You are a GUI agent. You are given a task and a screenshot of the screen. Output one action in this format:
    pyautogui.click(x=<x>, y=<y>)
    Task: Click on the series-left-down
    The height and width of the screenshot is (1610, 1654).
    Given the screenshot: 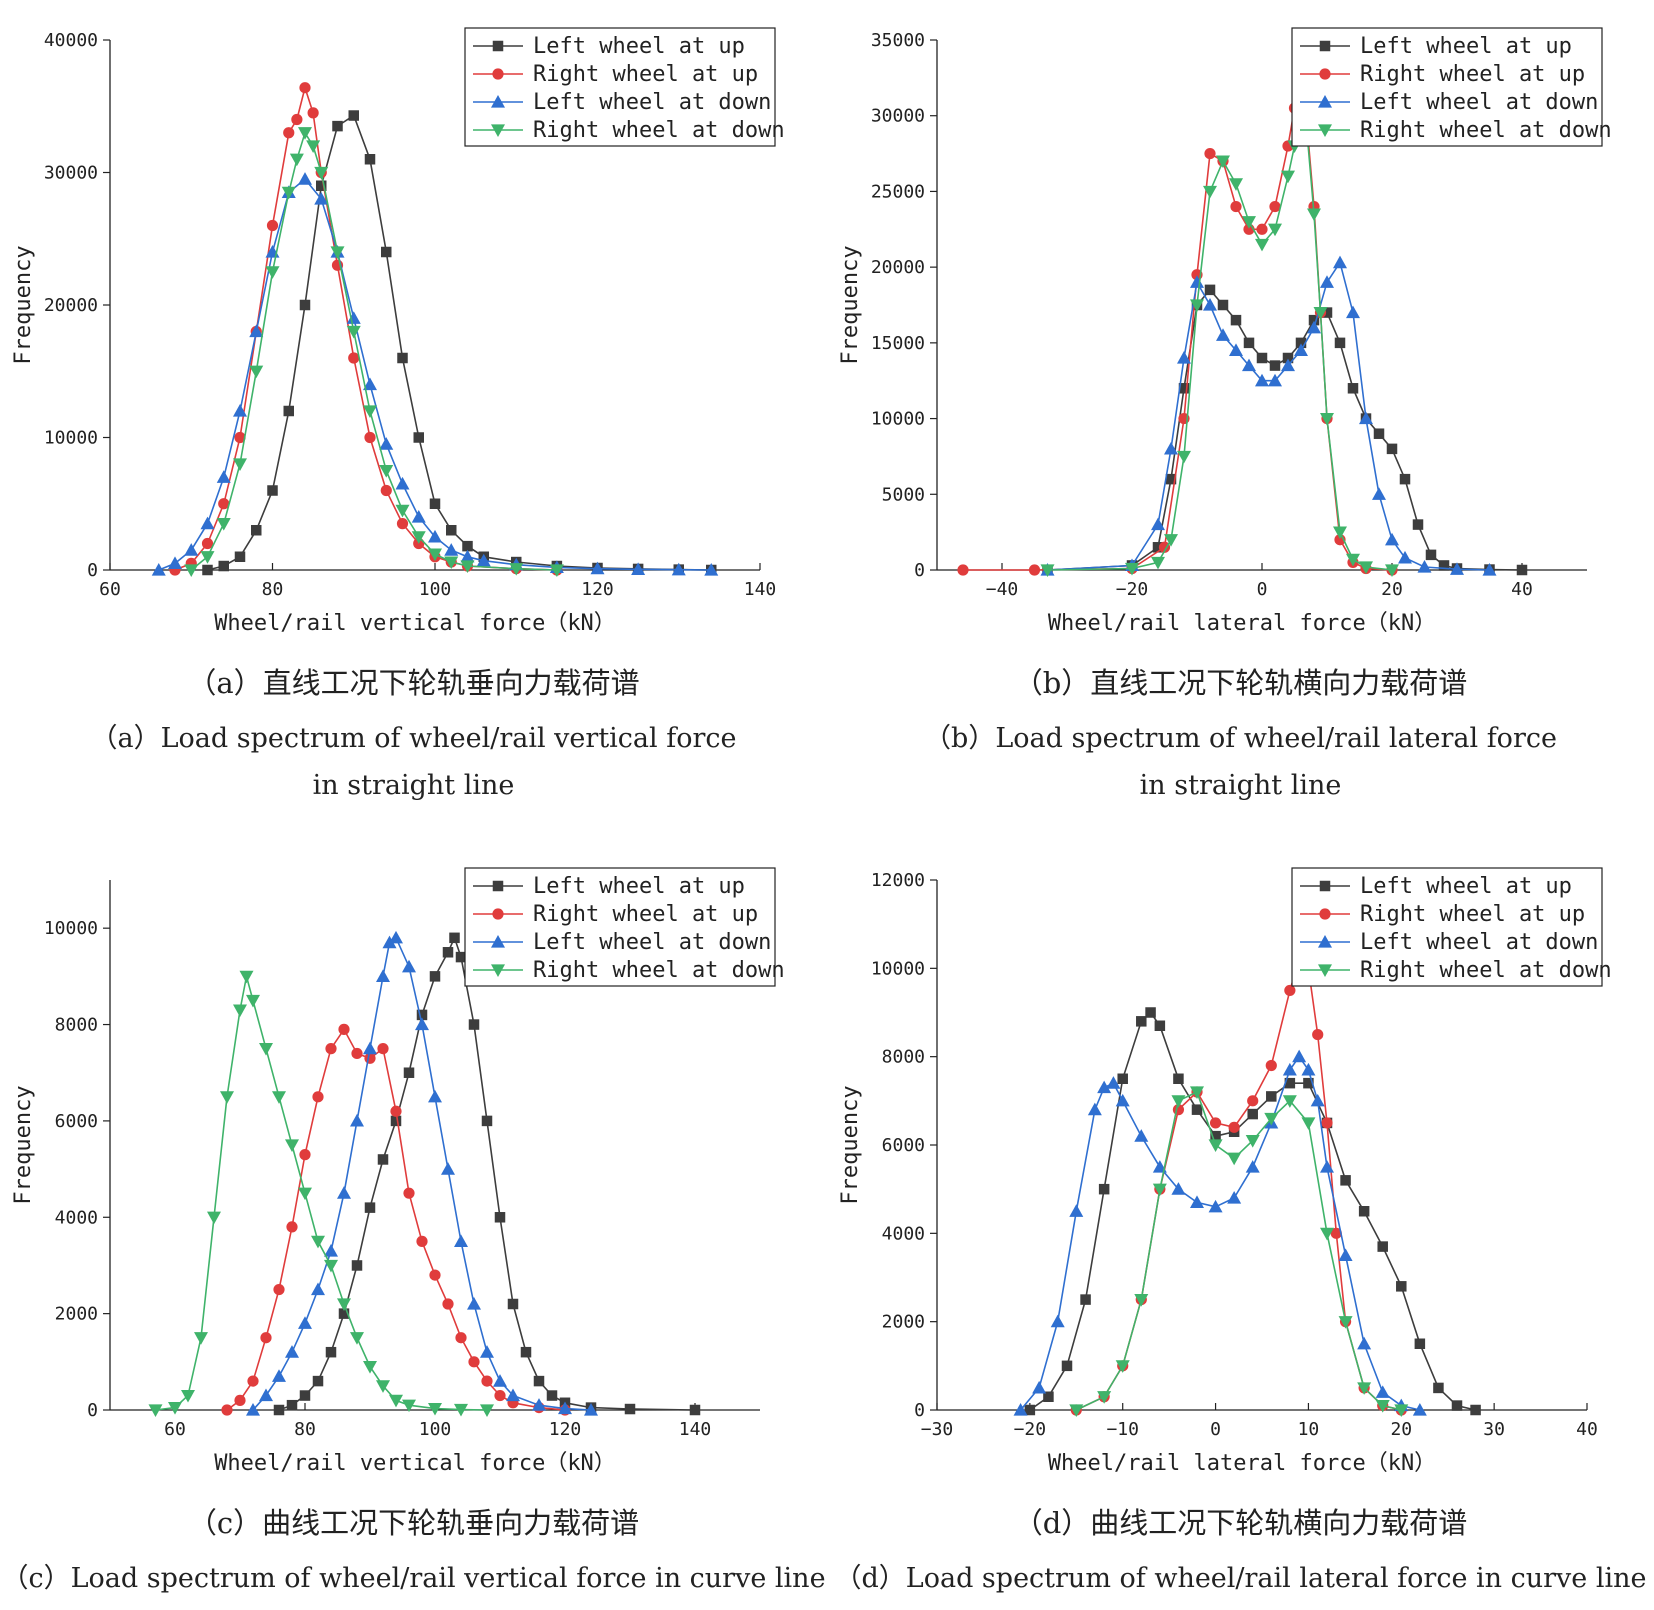 What is the action you would take?
    pyautogui.click(x=435, y=374)
    